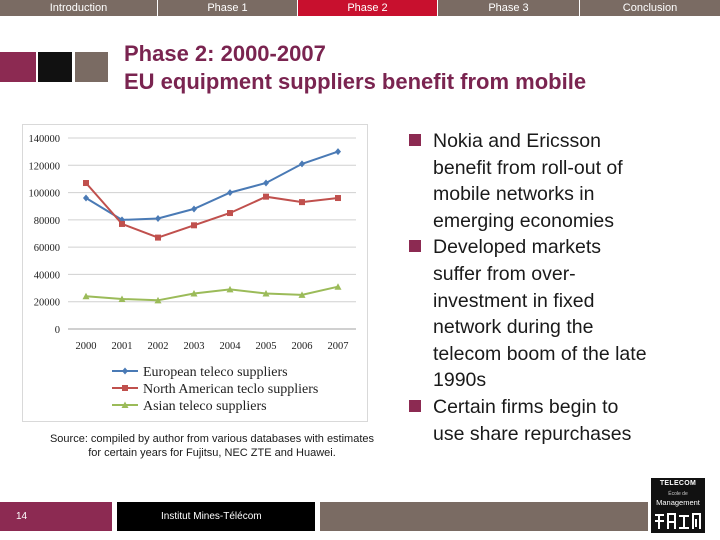  Describe the element at coordinates (678, 521) in the screenshot. I see `logo-mark-icon` at that location.